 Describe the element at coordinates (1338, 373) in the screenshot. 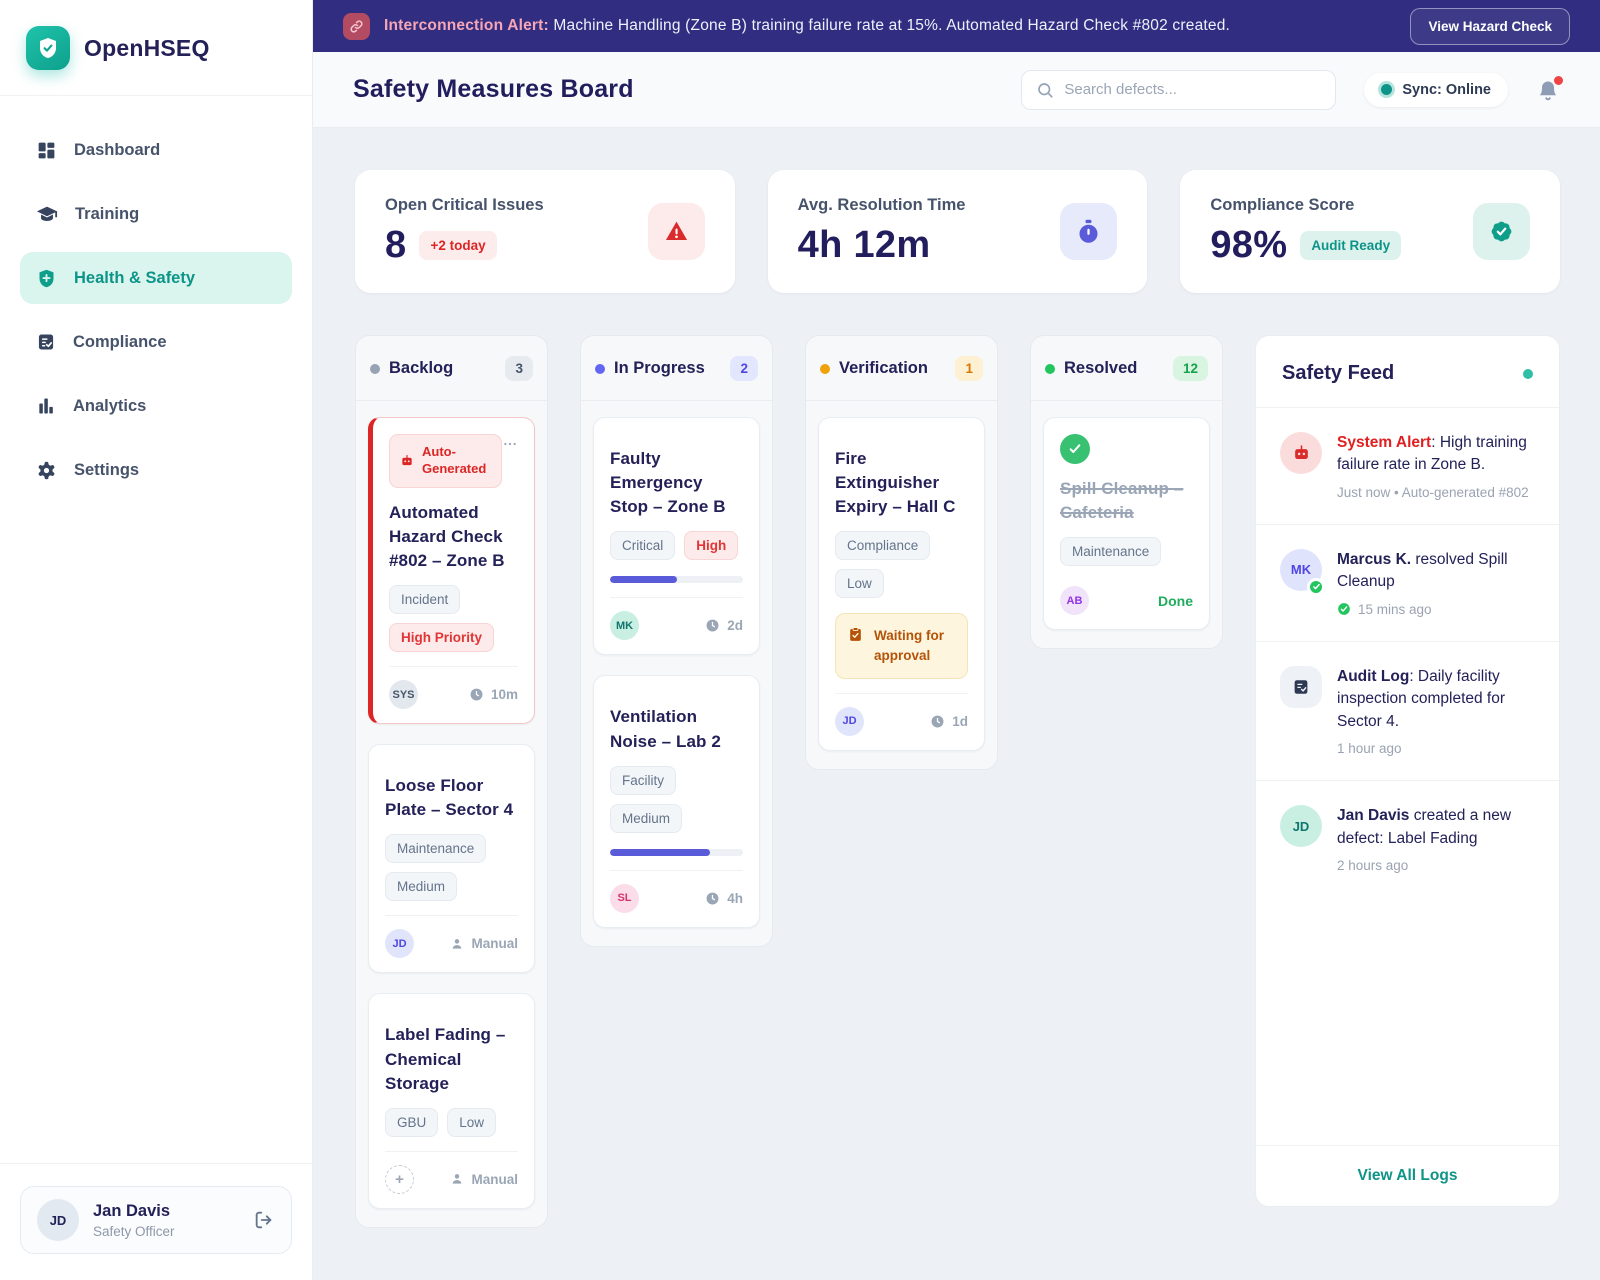

I see `feed-title: Safety Feed` at that location.